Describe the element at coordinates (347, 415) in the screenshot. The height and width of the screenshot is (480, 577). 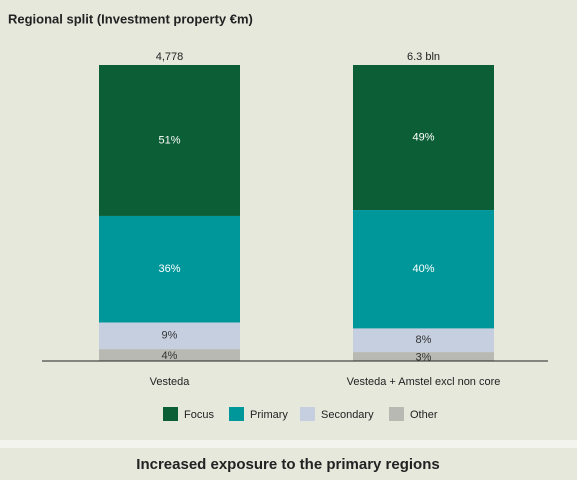
I see `legend-label: Secondary` at that location.